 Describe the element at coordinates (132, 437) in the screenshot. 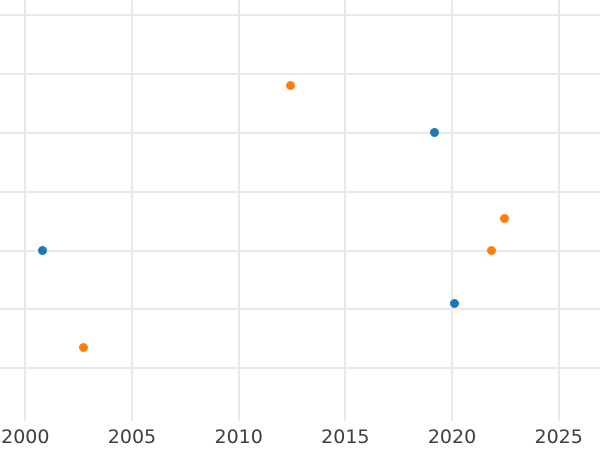

I see `x-tick-label: 2005` at that location.